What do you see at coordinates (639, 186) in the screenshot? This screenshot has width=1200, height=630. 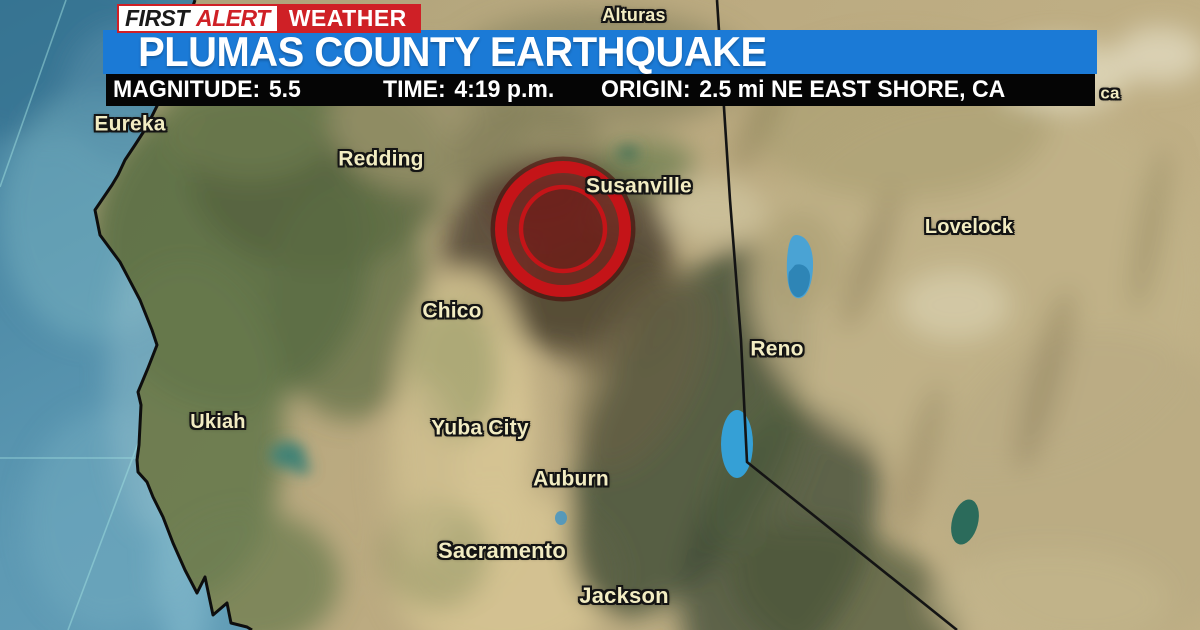 I see `map-label-susanville: Susanville` at bounding box center [639, 186].